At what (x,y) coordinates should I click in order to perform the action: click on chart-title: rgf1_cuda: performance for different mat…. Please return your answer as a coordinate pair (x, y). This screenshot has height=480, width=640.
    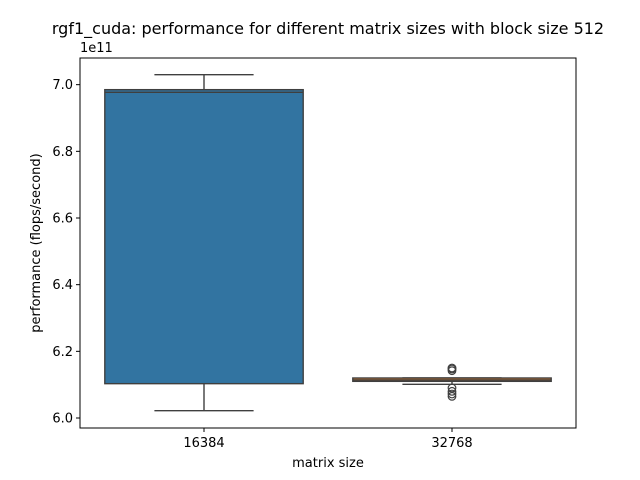
    Looking at the image, I should click on (328, 29).